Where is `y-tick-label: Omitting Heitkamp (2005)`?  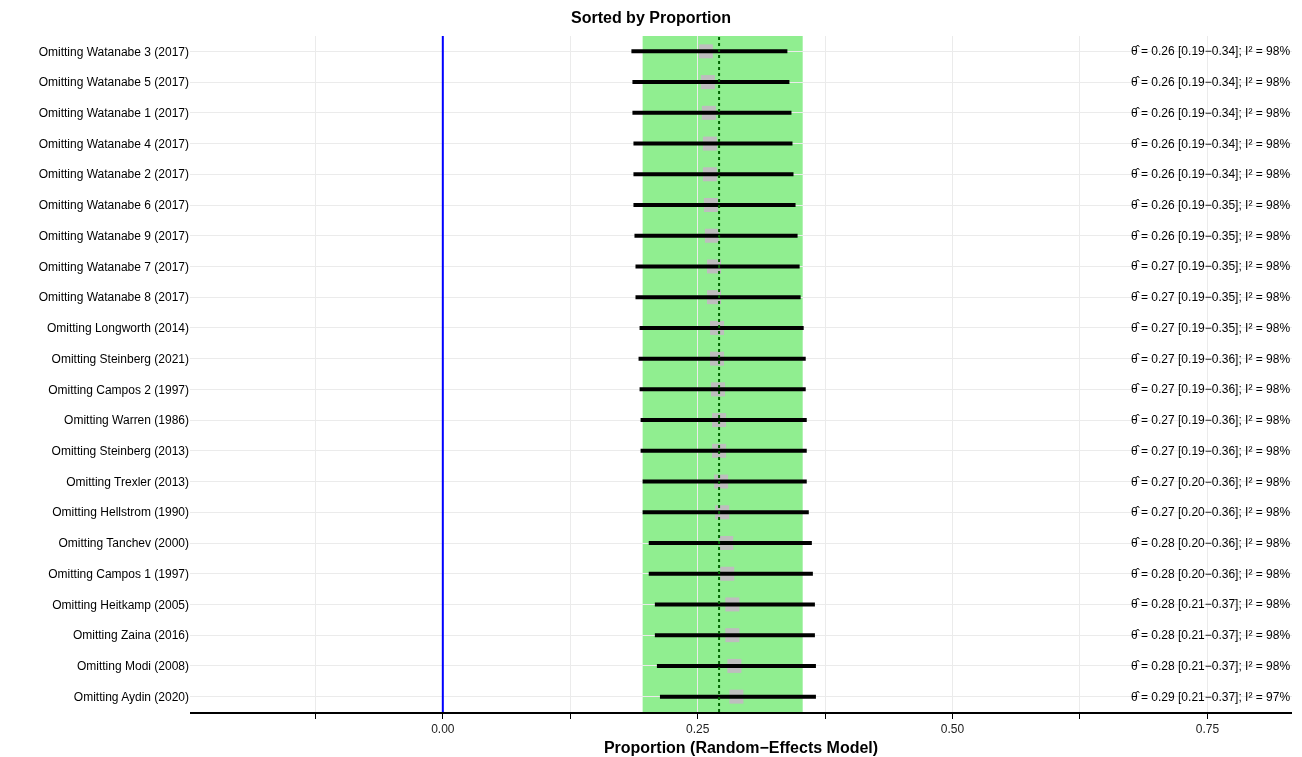 y-tick-label: Omitting Heitkamp (2005) is located at coordinates (120, 604).